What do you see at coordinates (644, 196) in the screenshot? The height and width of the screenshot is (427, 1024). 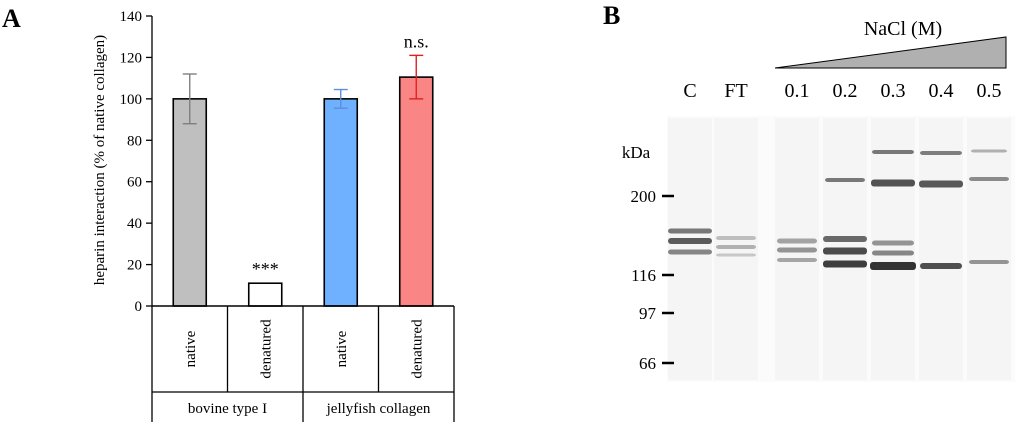 I see `marker-label: 200` at bounding box center [644, 196].